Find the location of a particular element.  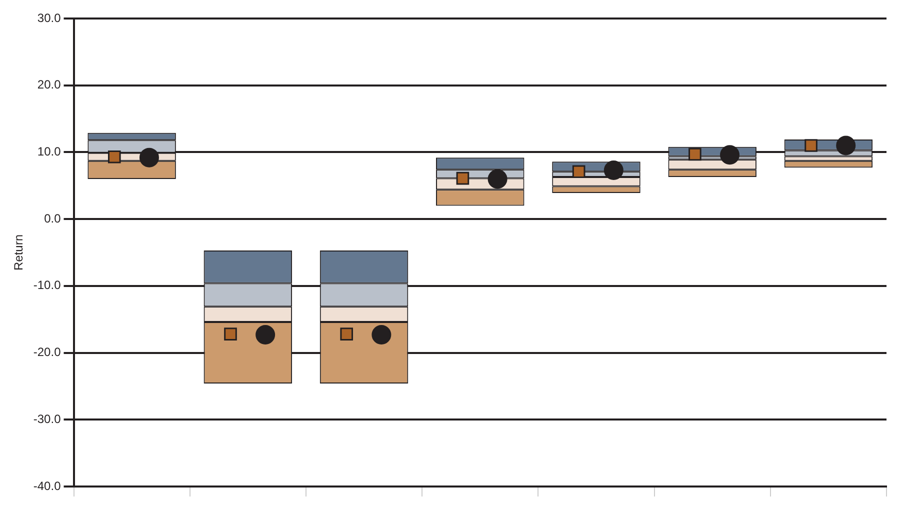

y-tick-label: 20.0 is located at coordinates (49, 85).